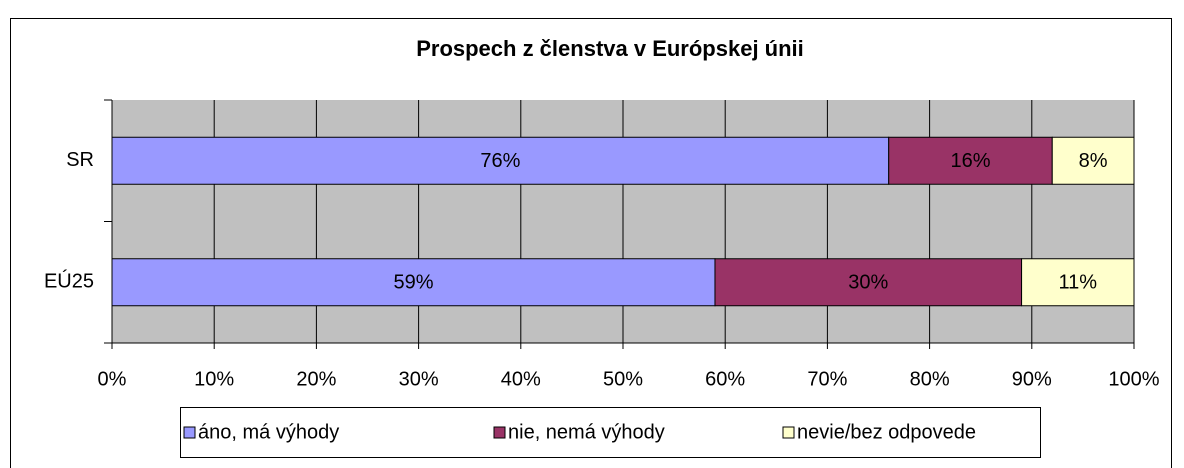  I want to click on y-tick-label: EÚ25, so click(69, 281).